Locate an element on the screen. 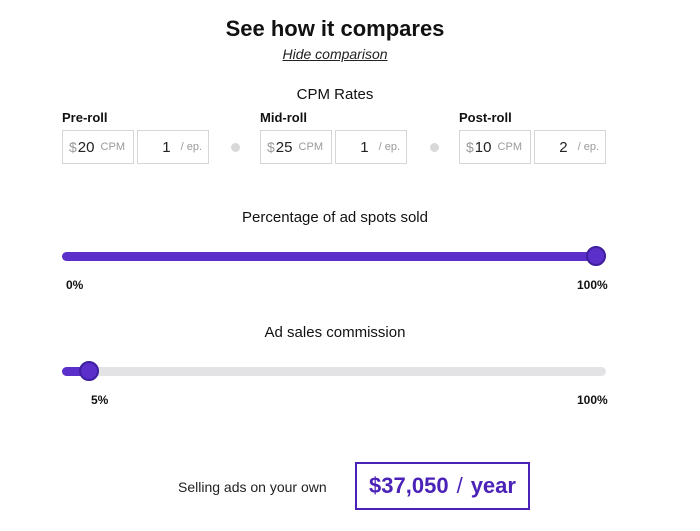 The image size is (700, 531). mid-roll-cpm-value: 25 is located at coordinates (284, 147).